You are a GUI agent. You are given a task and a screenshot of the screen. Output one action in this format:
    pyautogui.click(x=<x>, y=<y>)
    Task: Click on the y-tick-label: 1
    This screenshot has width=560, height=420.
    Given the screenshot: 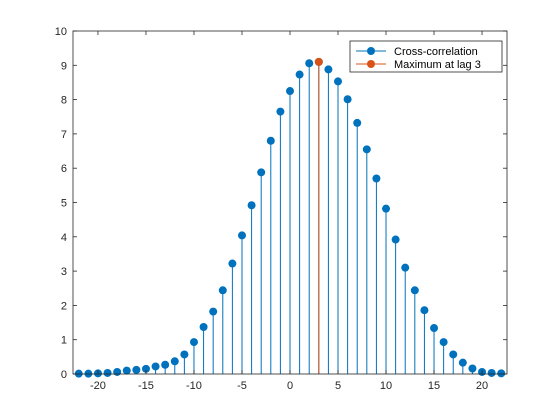 What is the action you would take?
    pyautogui.click(x=64, y=341)
    